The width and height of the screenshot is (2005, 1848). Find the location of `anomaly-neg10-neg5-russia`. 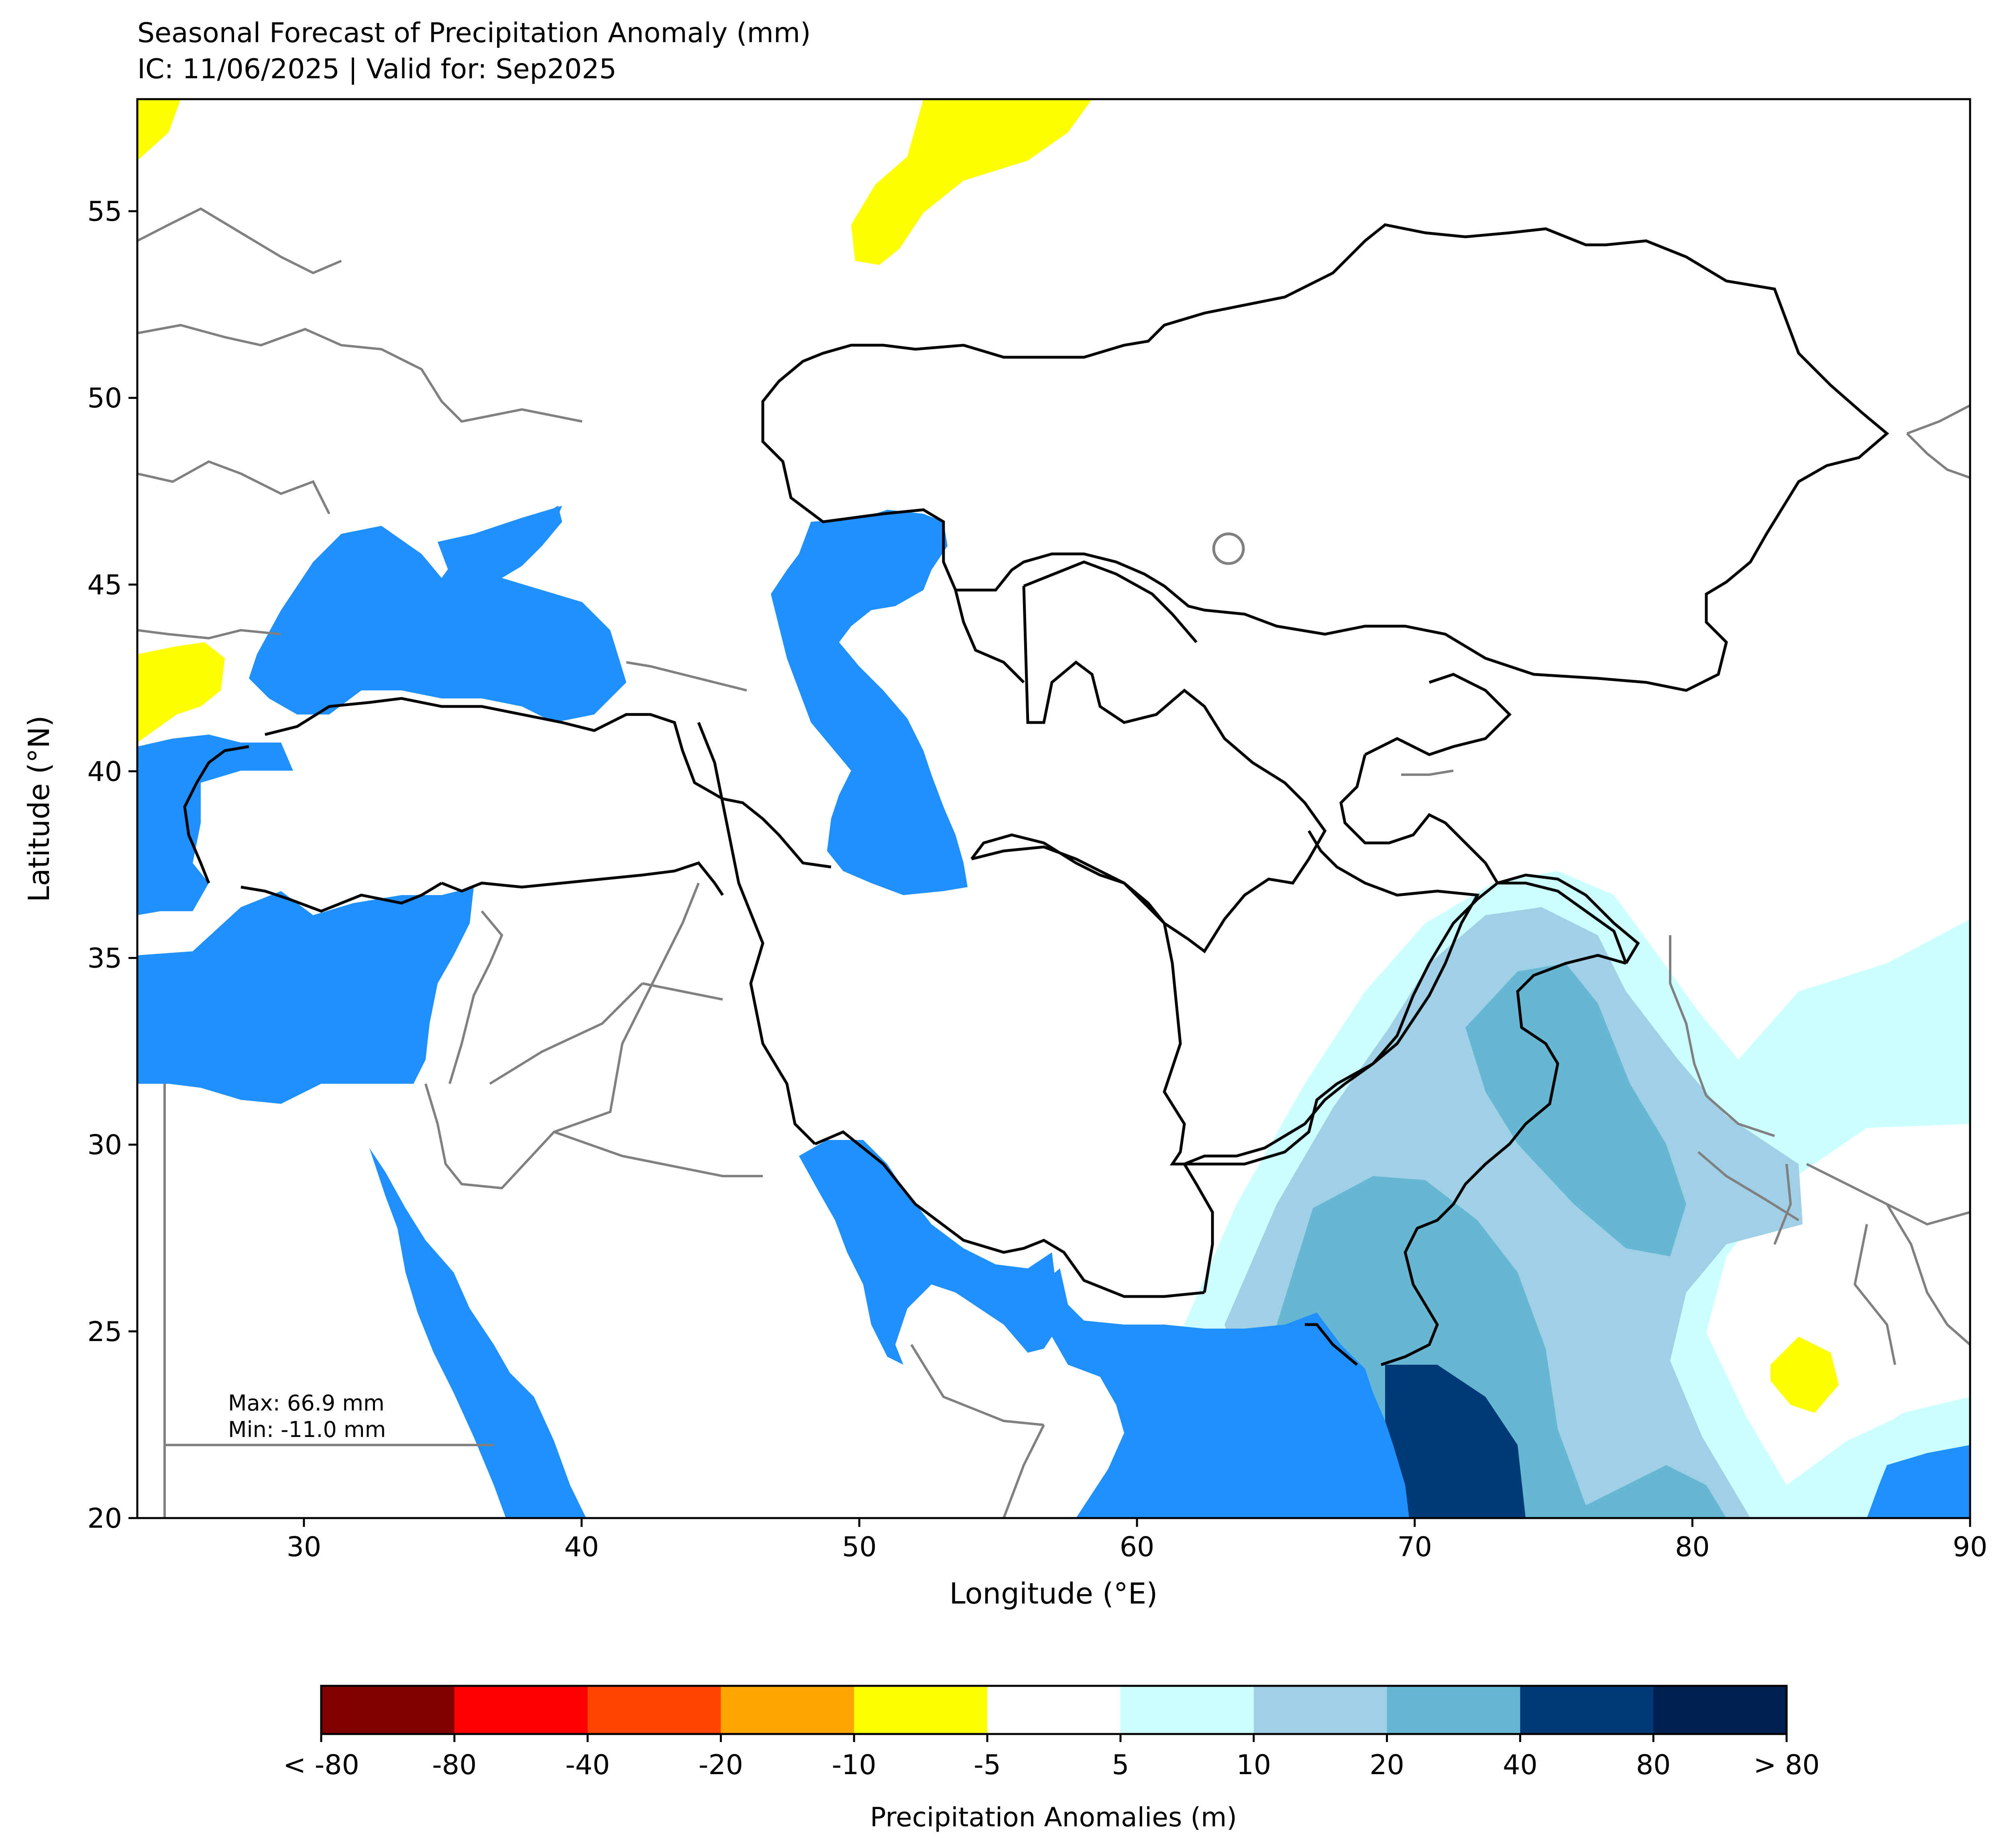

anomaly-neg10-neg5-russia is located at coordinates (971, 182).